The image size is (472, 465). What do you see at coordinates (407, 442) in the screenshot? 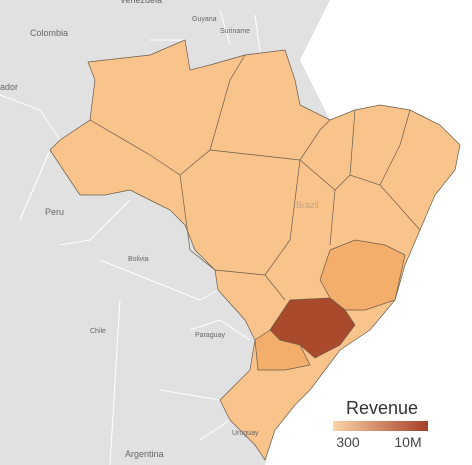
I see `legend-tick-label: 10M` at bounding box center [407, 442].